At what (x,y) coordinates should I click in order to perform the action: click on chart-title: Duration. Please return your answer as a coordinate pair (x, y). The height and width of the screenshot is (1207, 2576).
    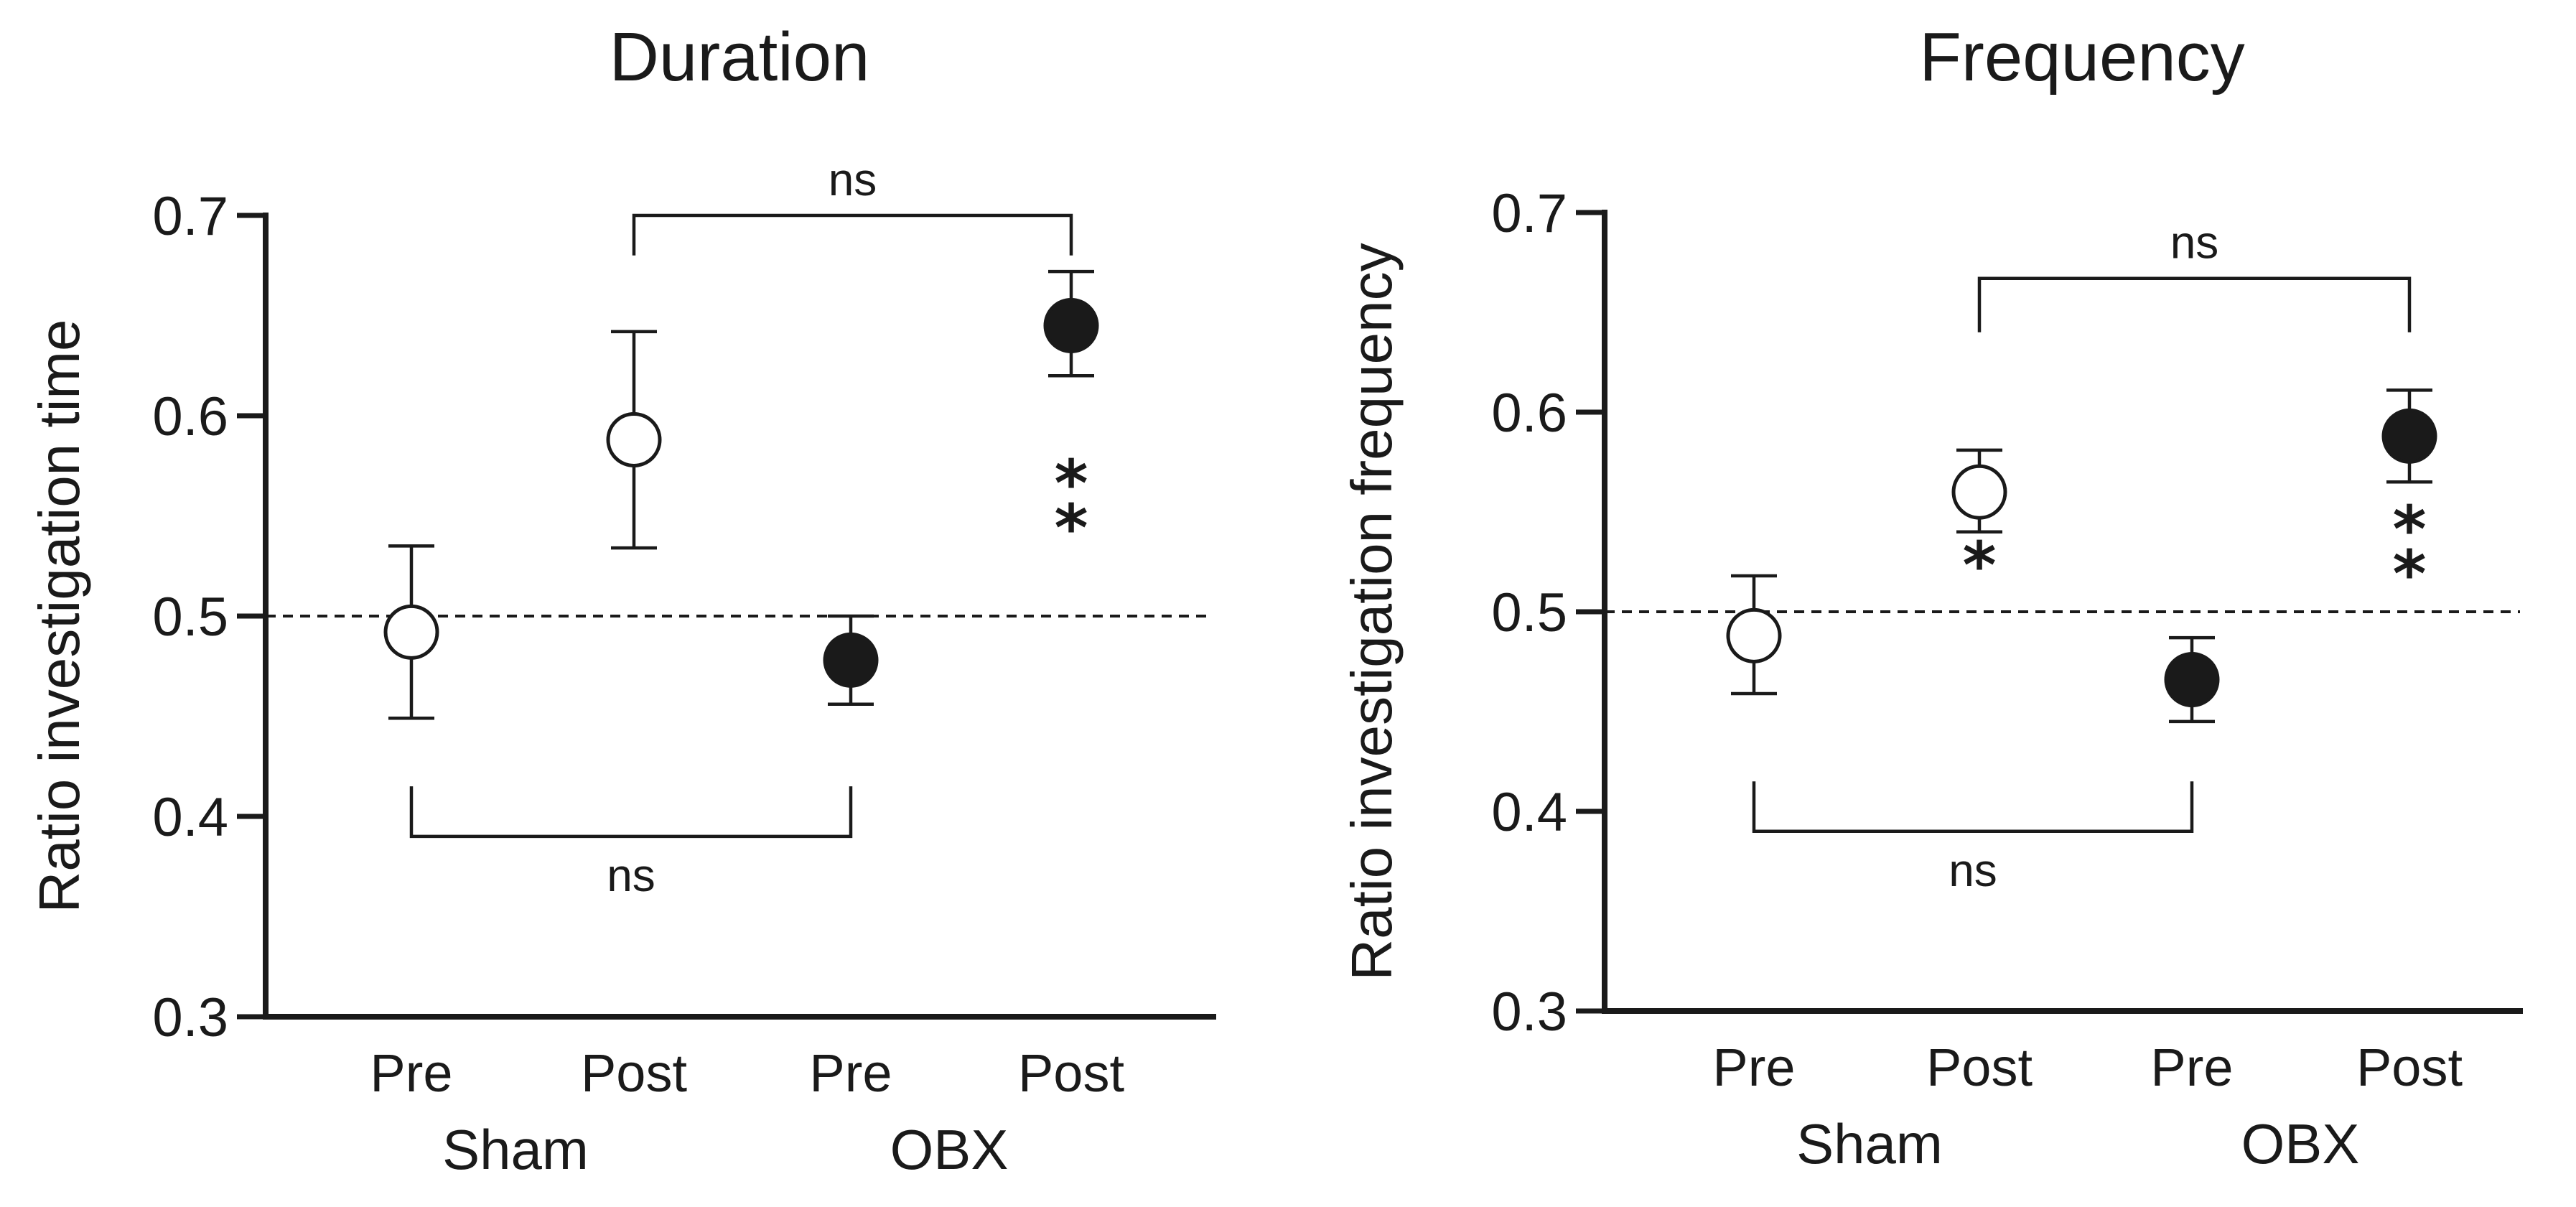
    Looking at the image, I should click on (740, 57).